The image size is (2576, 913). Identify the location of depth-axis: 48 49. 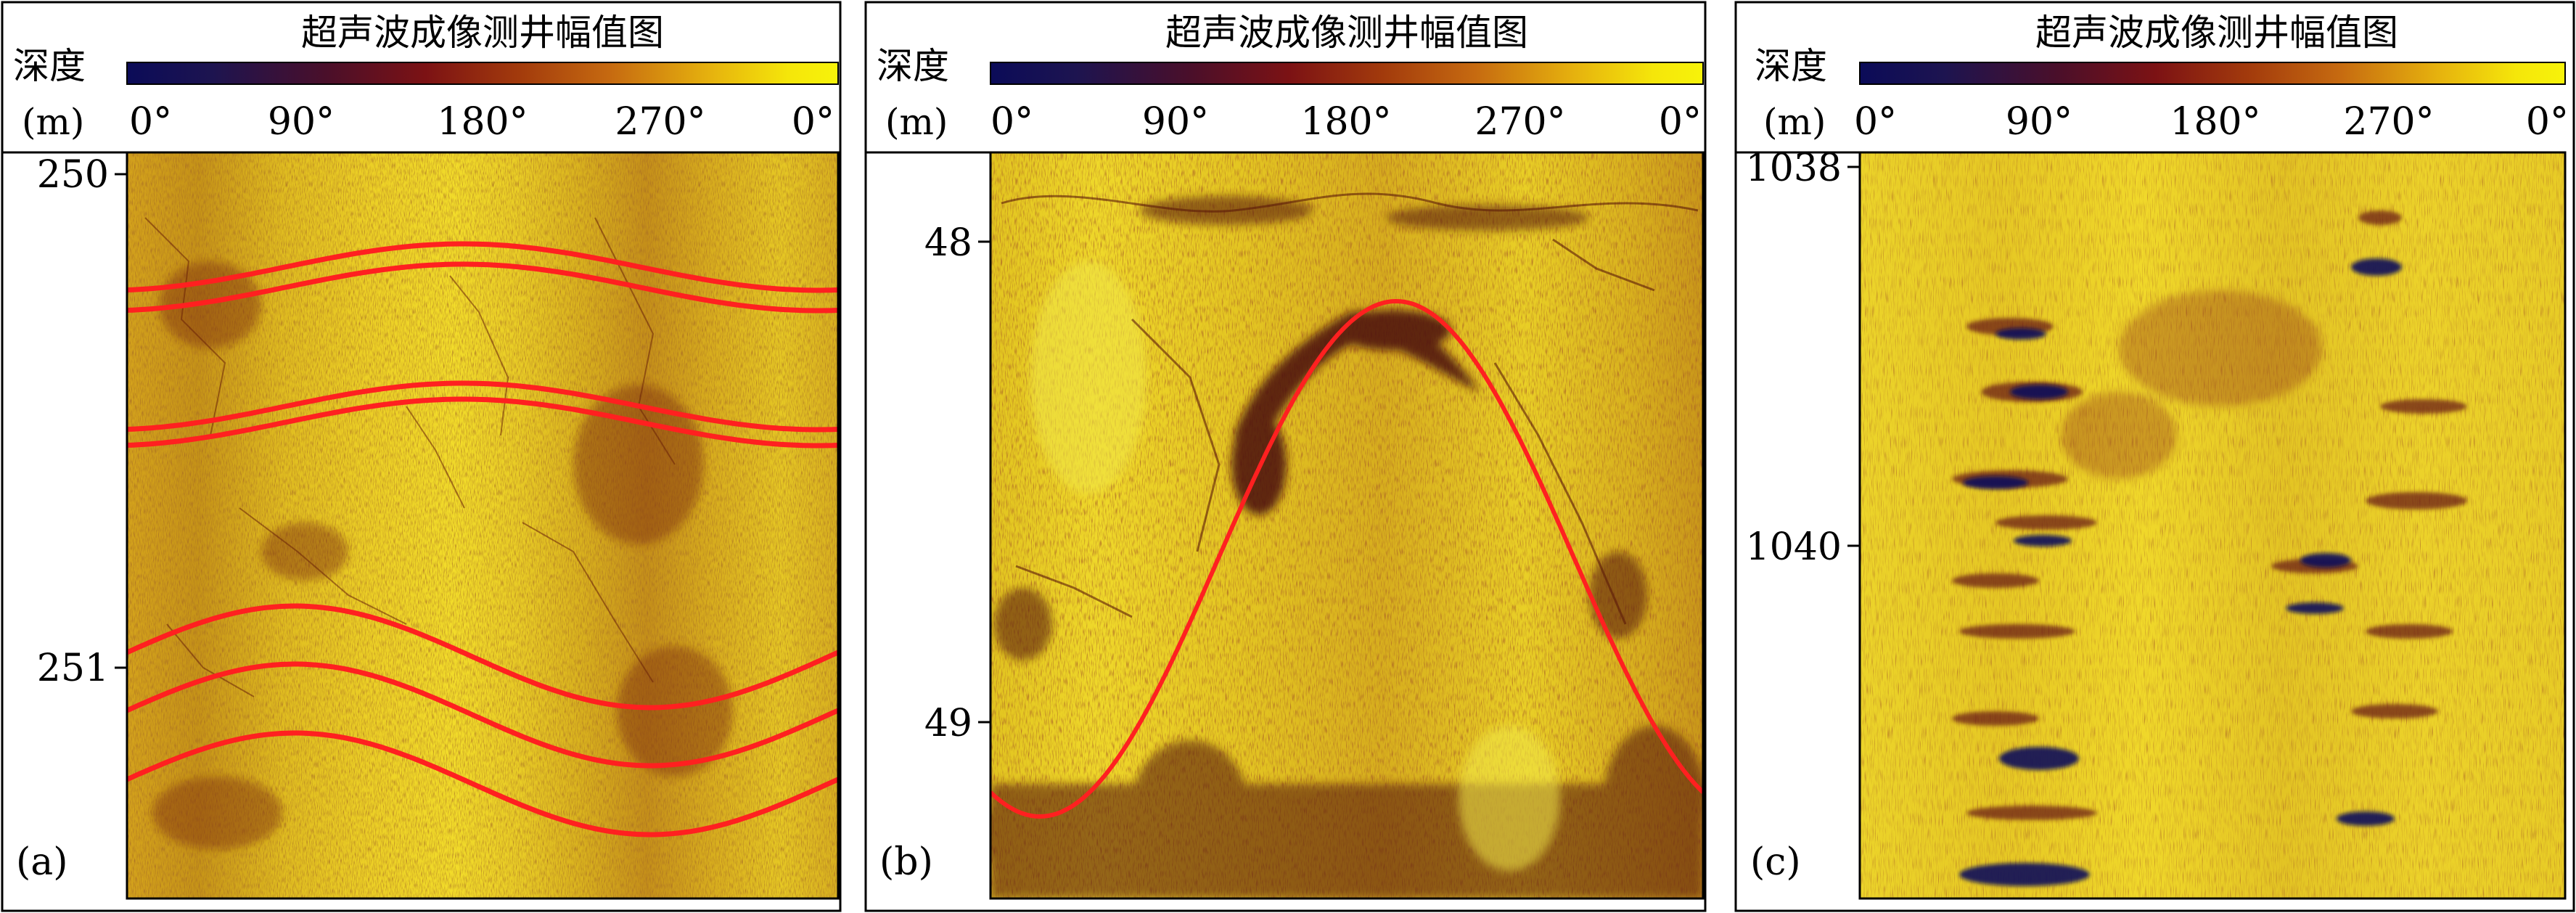
(957, 483).